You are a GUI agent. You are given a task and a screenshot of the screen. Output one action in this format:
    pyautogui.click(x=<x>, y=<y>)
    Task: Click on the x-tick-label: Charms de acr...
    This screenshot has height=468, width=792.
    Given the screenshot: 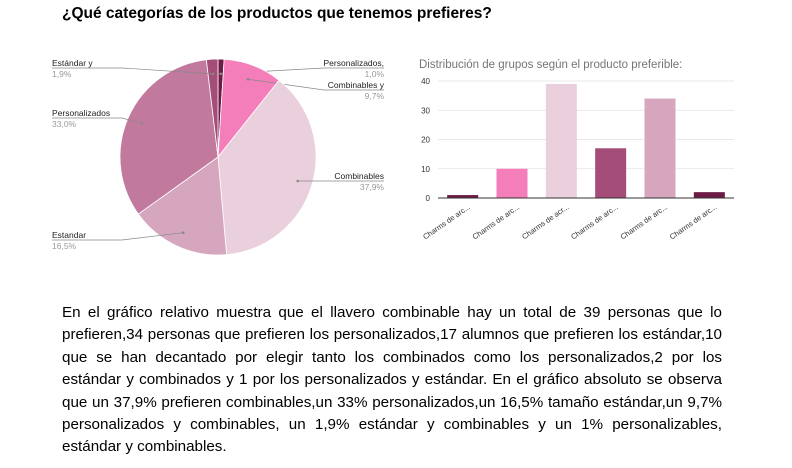 What is the action you would take?
    pyautogui.click(x=545, y=221)
    